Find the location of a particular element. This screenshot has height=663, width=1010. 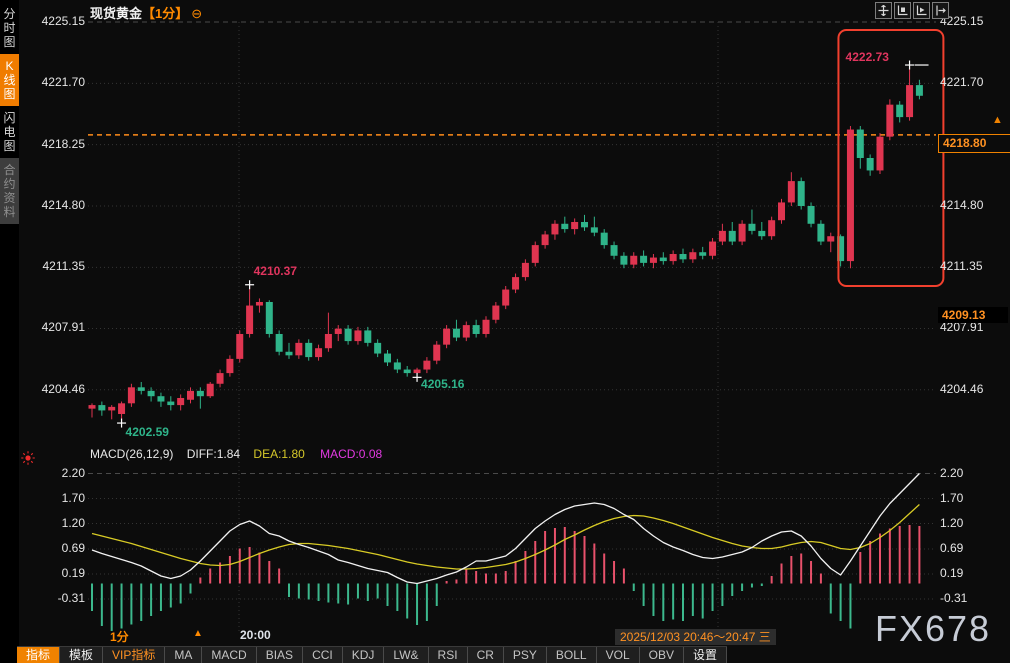

toolbar-button-9: RSI is located at coordinates (448, 655).